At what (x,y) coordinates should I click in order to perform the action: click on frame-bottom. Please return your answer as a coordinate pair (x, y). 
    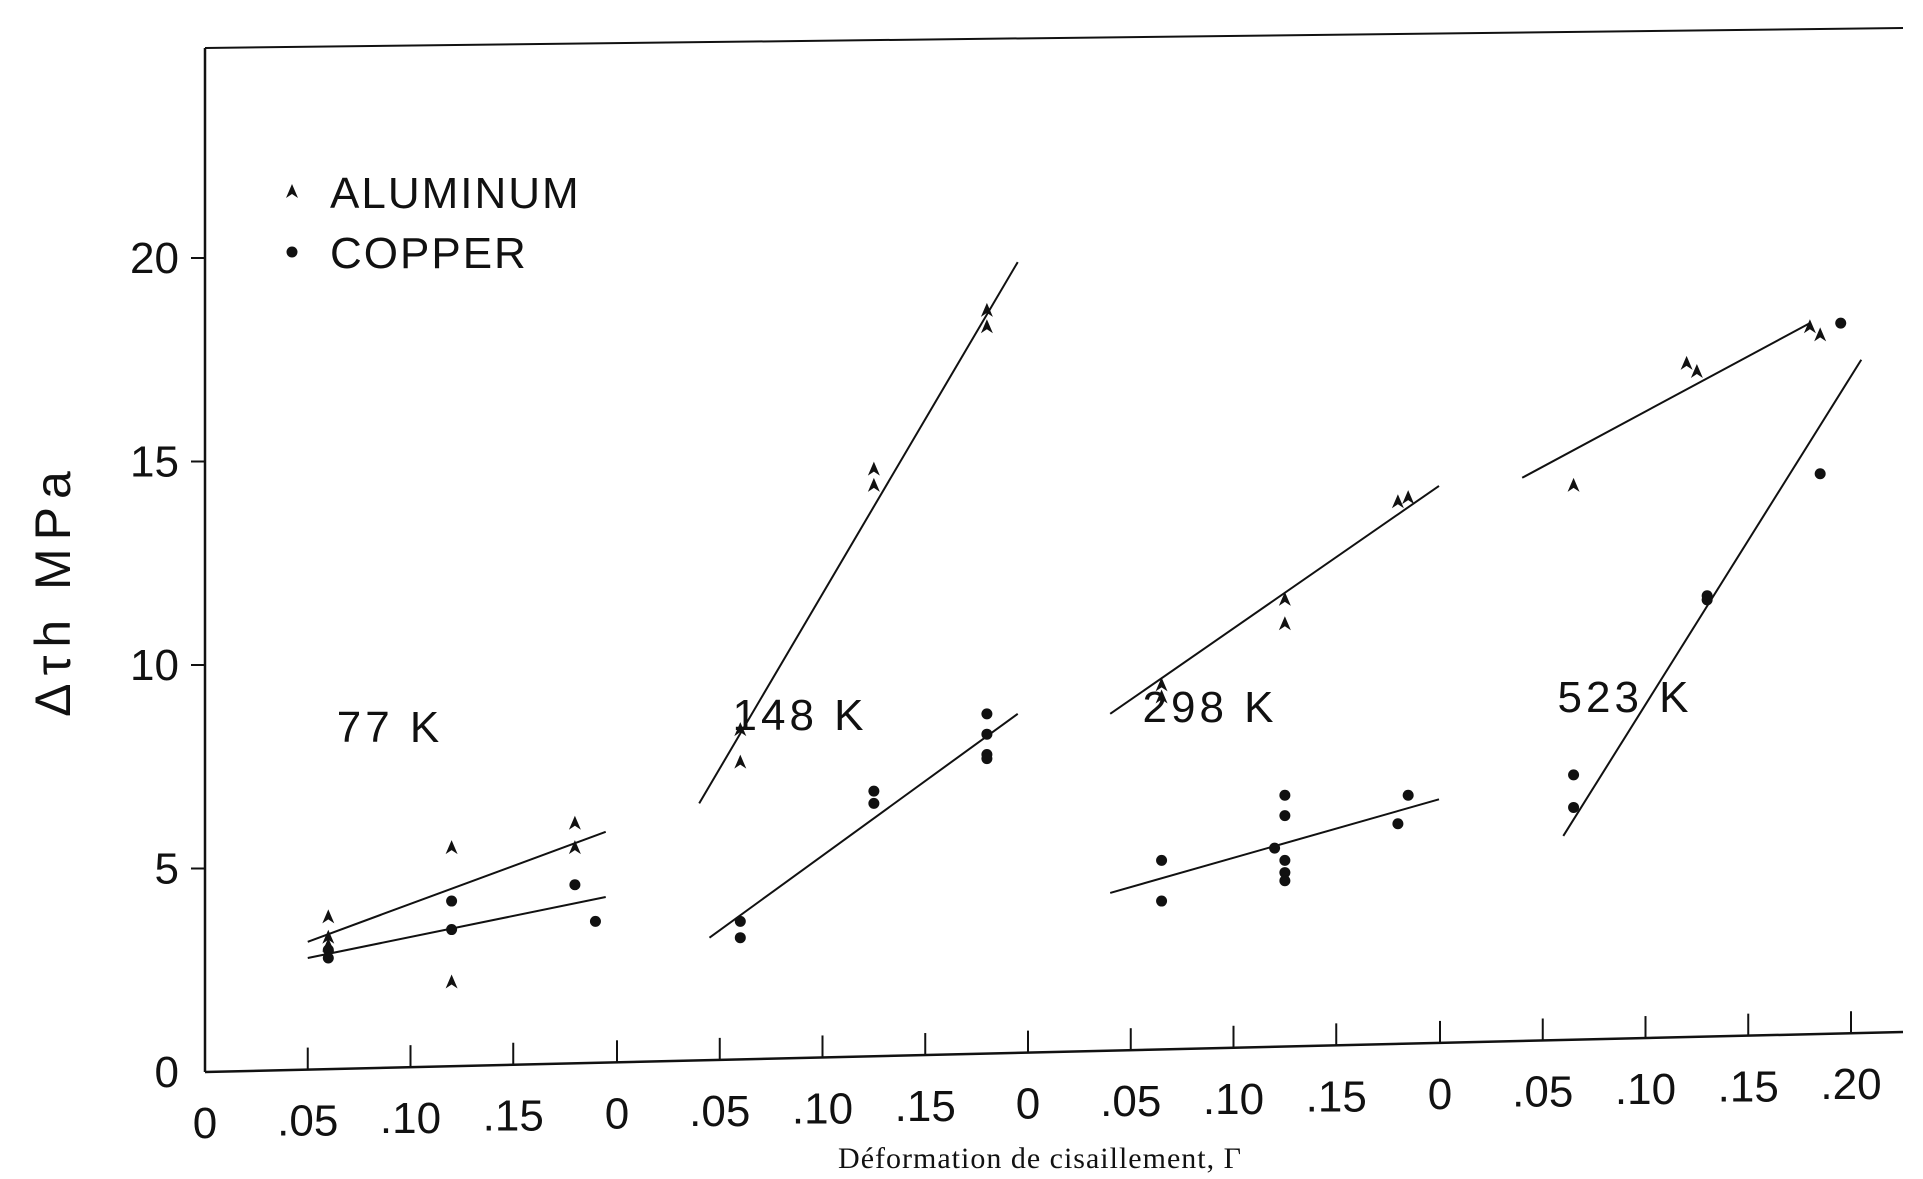
    Looking at the image, I should click on (1054, 1052).